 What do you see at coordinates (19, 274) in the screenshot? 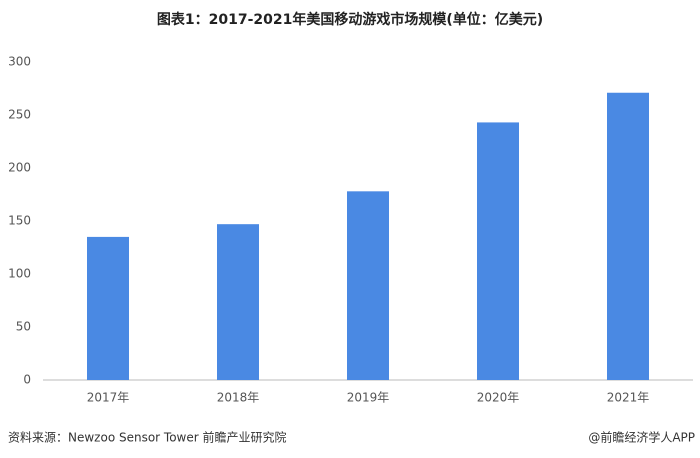
I see `y-tick-label: 100` at bounding box center [19, 274].